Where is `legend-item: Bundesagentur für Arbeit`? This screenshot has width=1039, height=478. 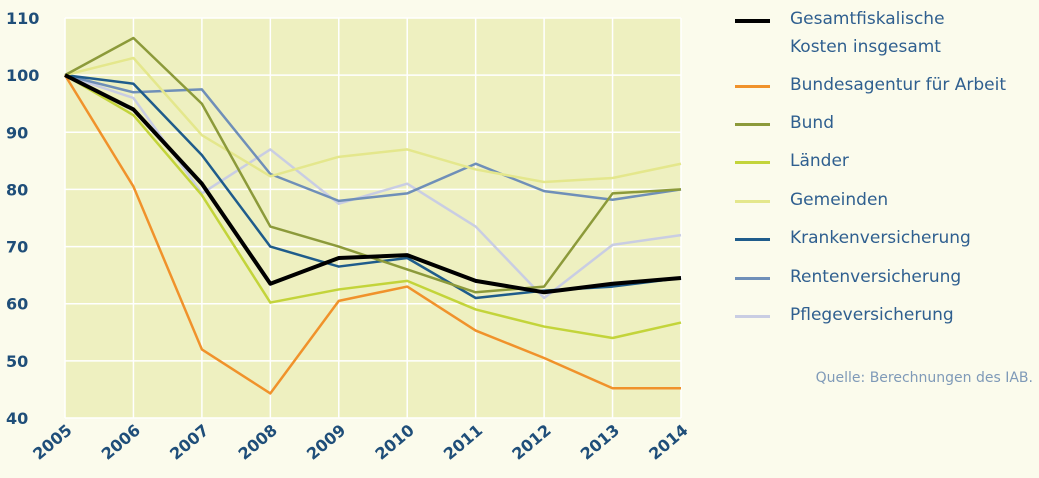 legend-item: Bundesagentur für Arbeit is located at coordinates (870, 89).